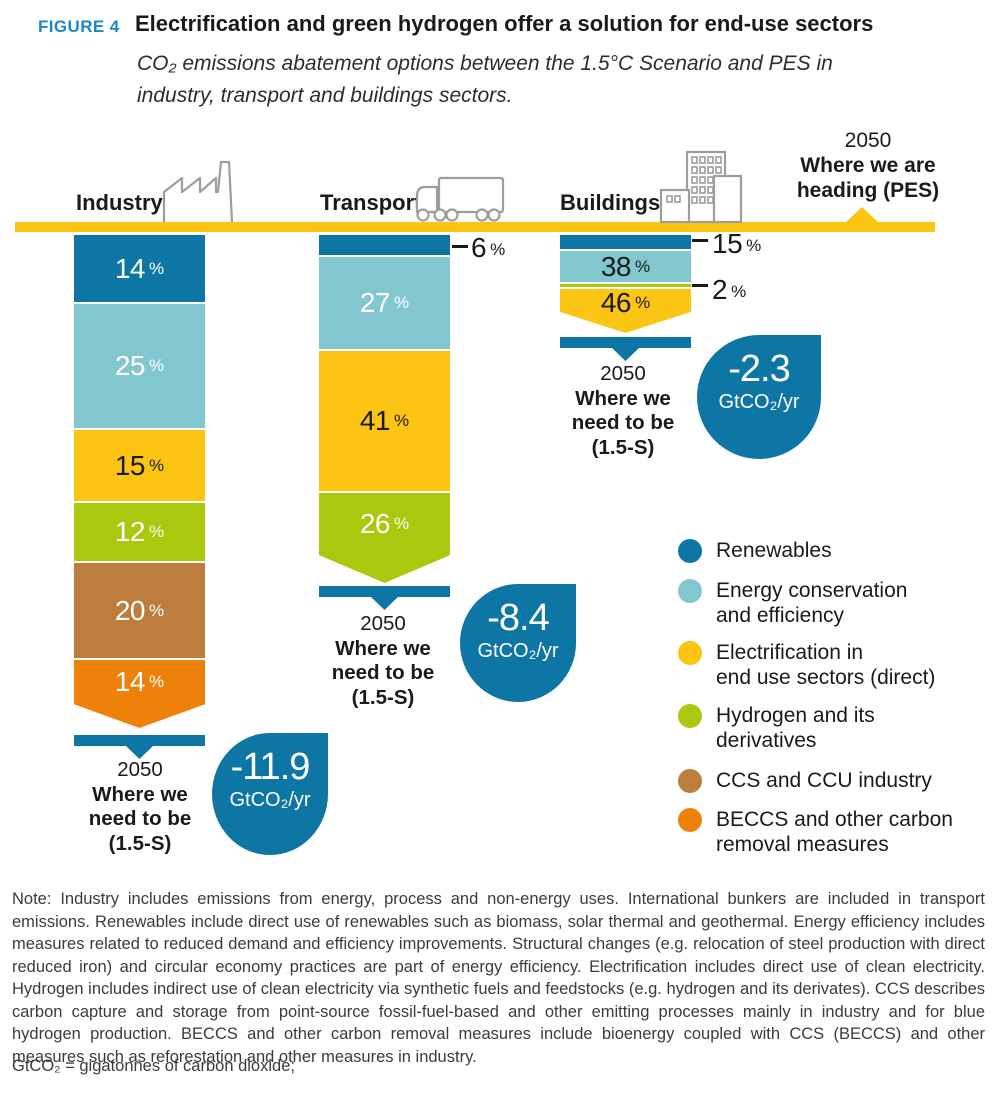 The image size is (1000, 1096). I want to click on legend-dot-hydrogen, so click(690, 716).